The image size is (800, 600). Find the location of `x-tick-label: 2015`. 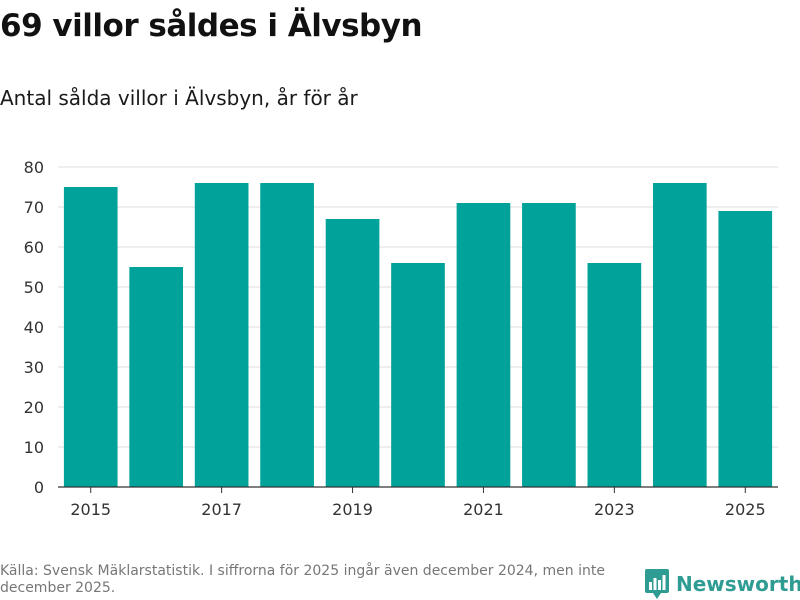

x-tick-label: 2015 is located at coordinates (90, 509).